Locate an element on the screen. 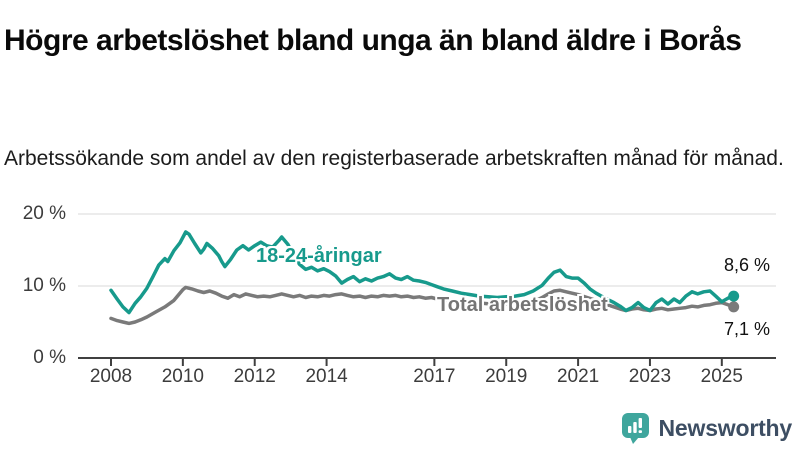  x-axis-tick-label: 2012 is located at coordinates (254, 376).